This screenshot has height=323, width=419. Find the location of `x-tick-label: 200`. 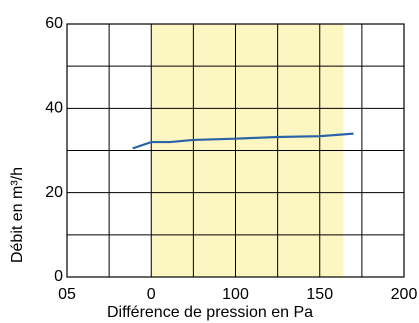

x-tick-label: 200 is located at coordinates (404, 294).